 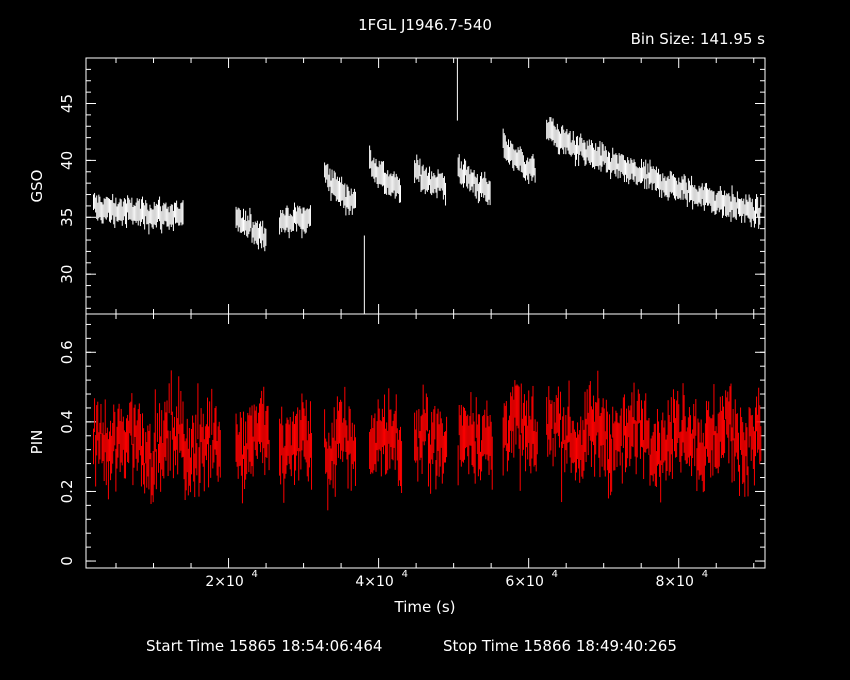 I want to click on y-tick-label: 0.4, so click(x=67, y=422).